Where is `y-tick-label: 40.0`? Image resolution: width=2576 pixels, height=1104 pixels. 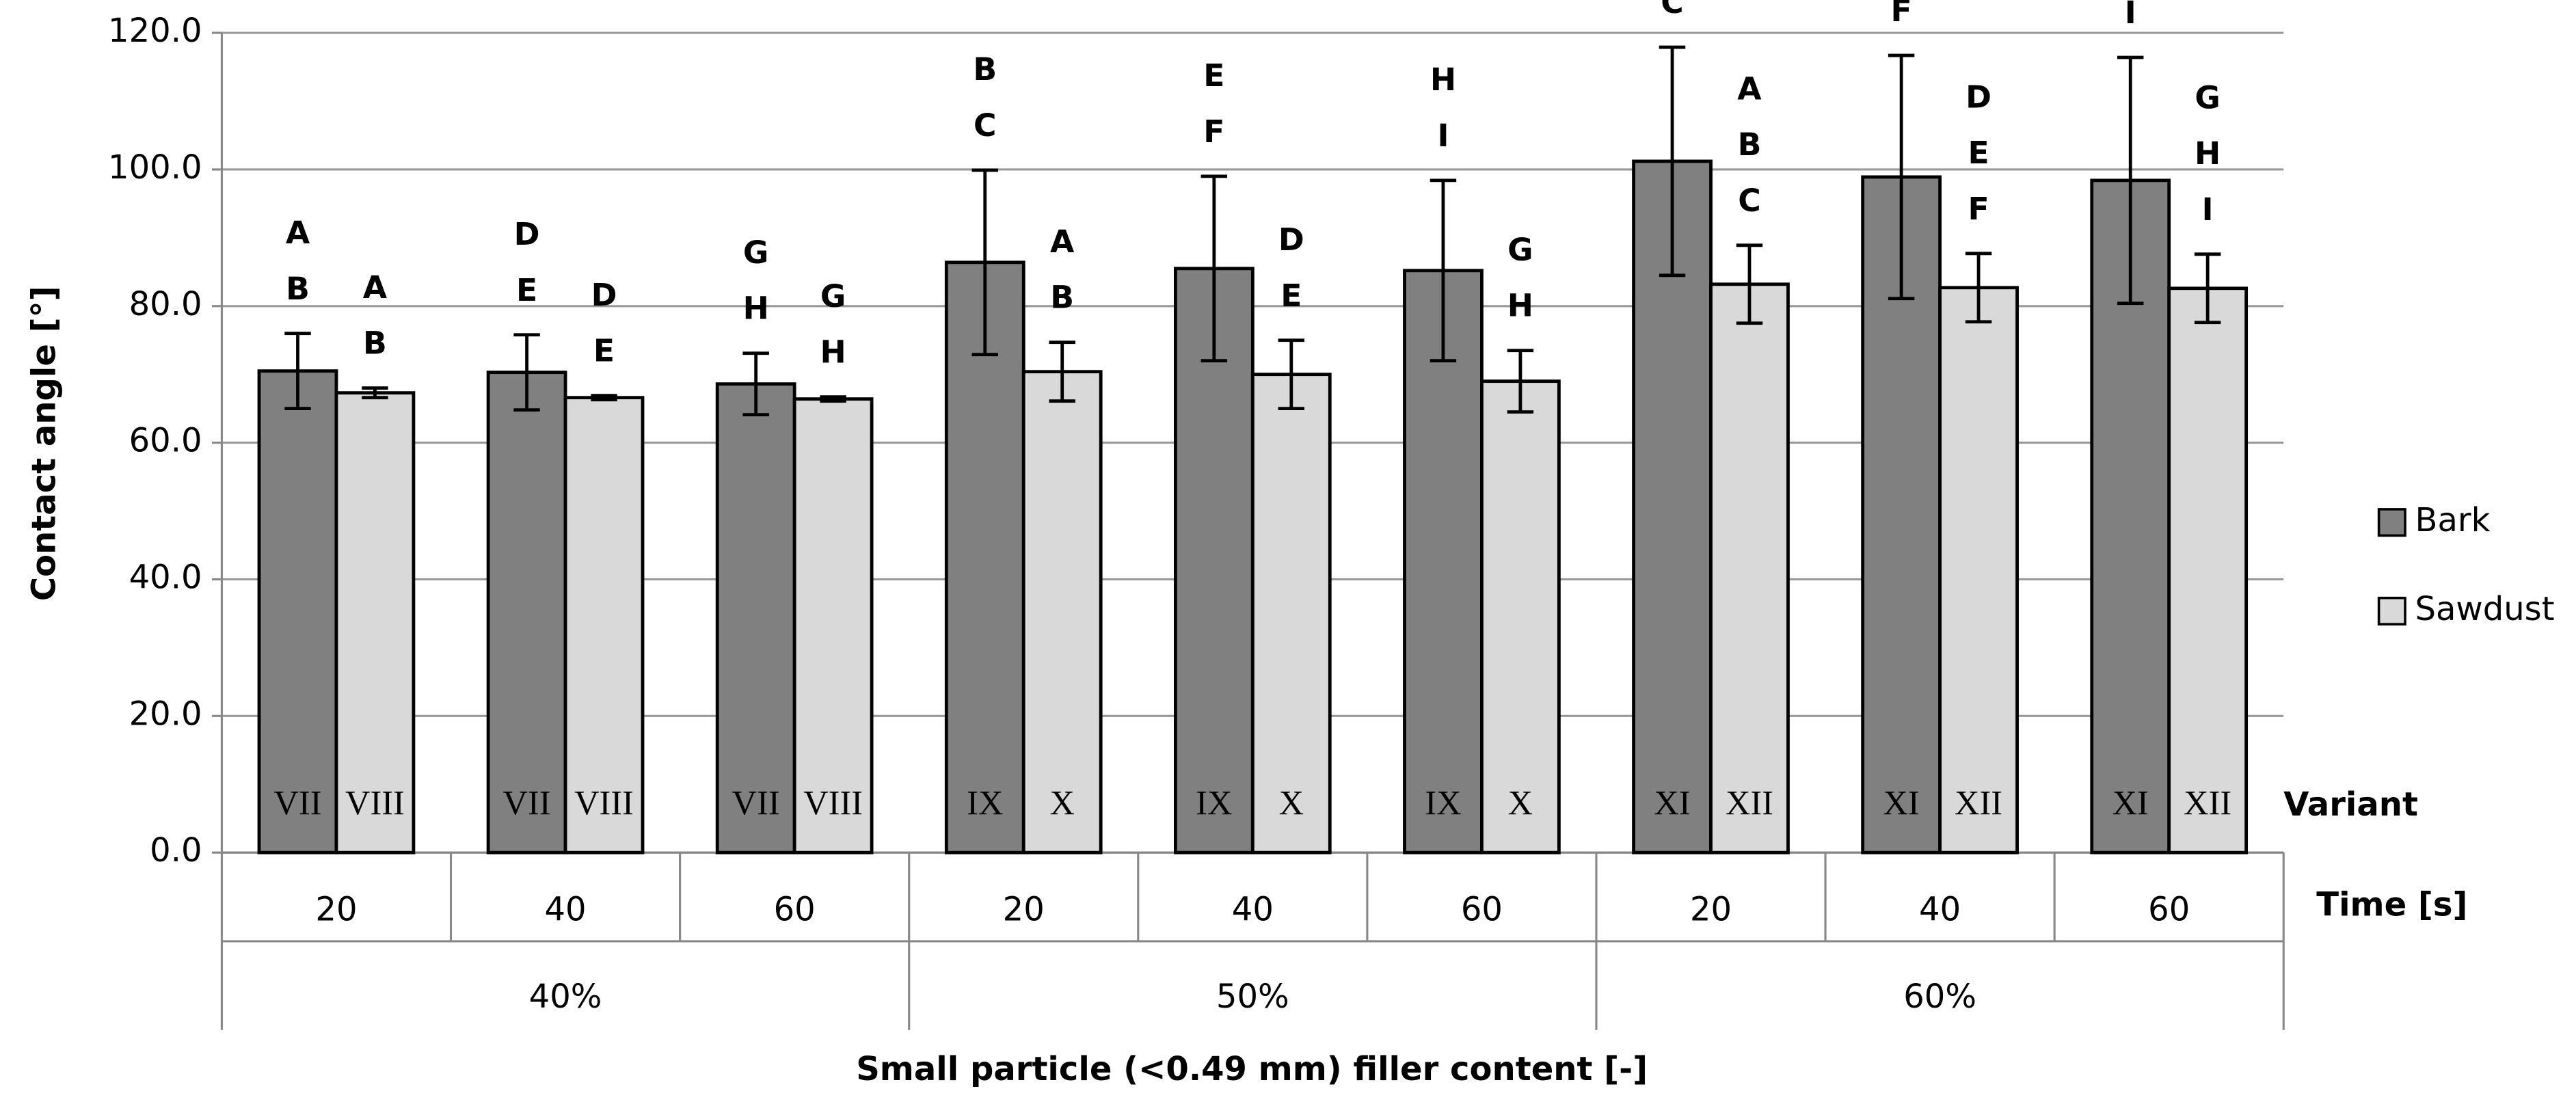 y-tick-label: 40.0 is located at coordinates (165, 577).